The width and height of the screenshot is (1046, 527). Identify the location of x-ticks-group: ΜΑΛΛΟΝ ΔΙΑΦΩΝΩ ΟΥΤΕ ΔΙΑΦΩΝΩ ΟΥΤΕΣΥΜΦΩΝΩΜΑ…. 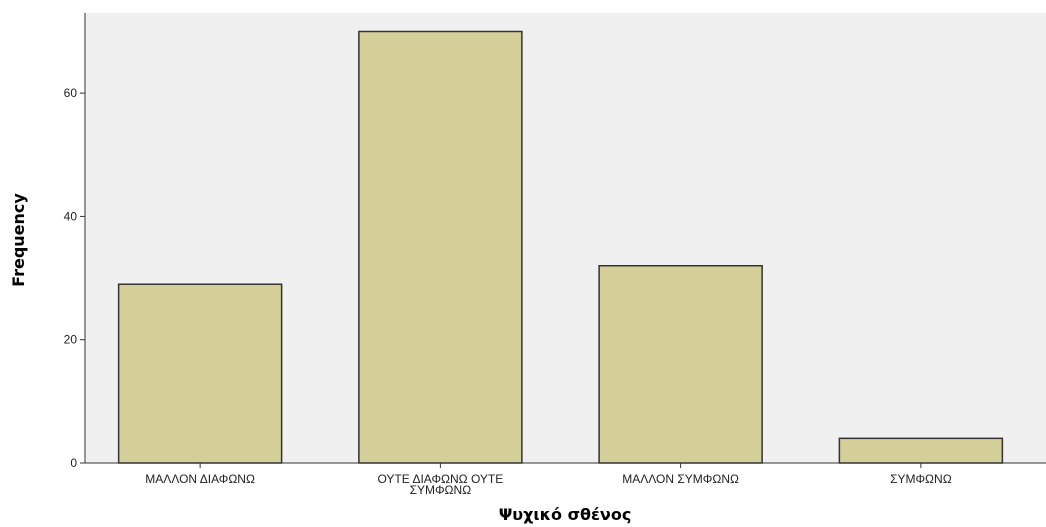
(548, 480).